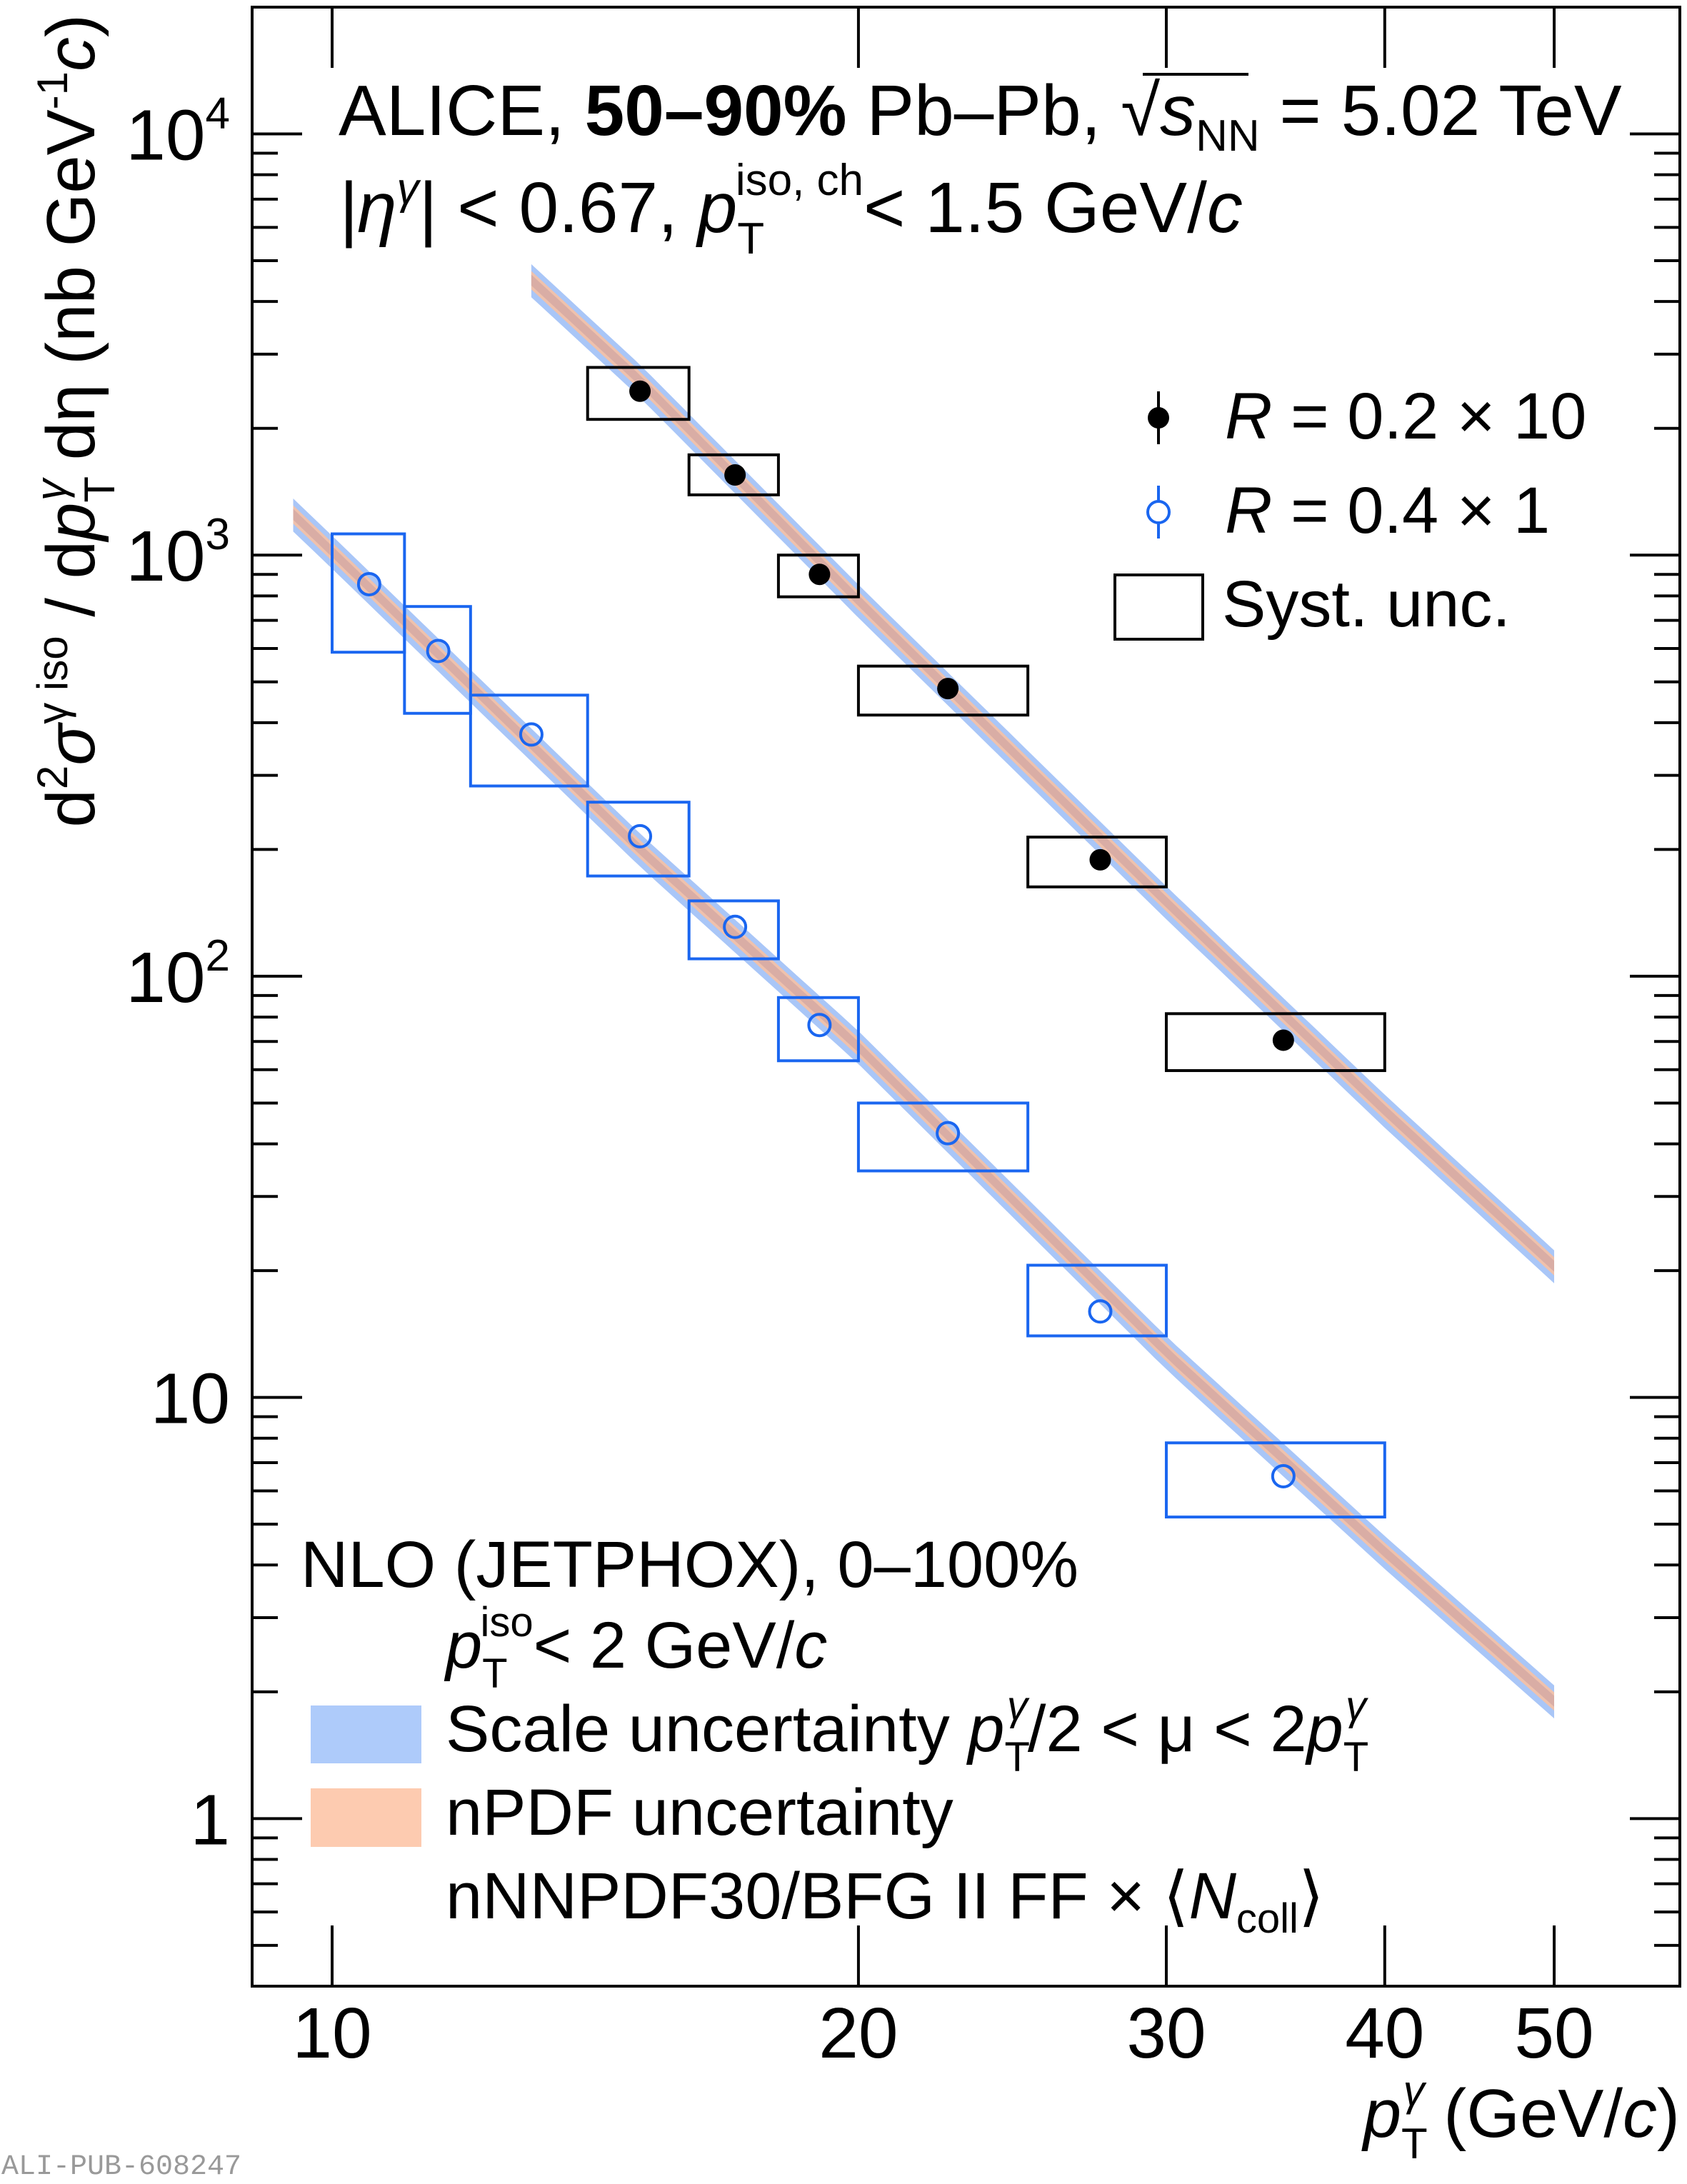 The height and width of the screenshot is (2184, 1687). I want to click on header-line1: ALICE, 50–90% Pb–Pb, √sNN = 5.02 TeV, so click(981, 116).